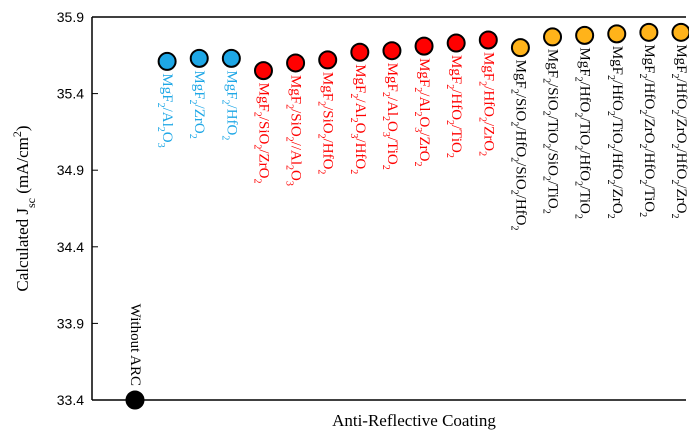 The width and height of the screenshot is (689, 434). Describe the element at coordinates (414, 420) in the screenshot. I see `x-axis-title: Anti-Reflective Coating` at that location.